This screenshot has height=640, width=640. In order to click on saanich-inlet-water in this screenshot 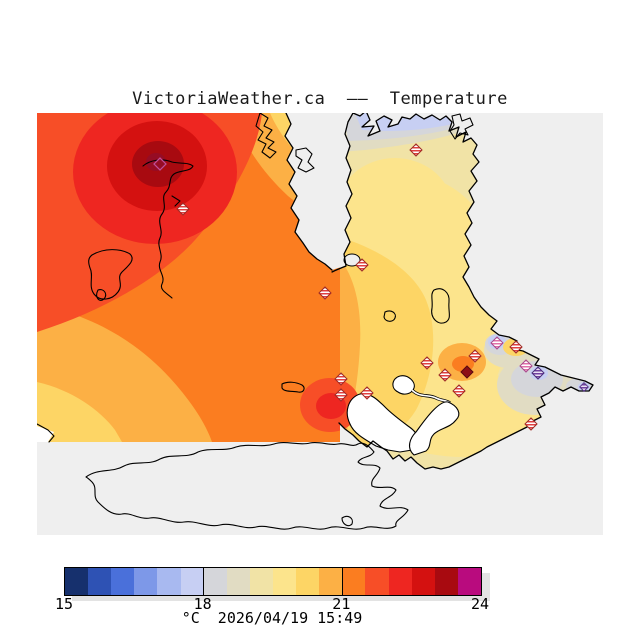, I will do `click(319, 191)`.